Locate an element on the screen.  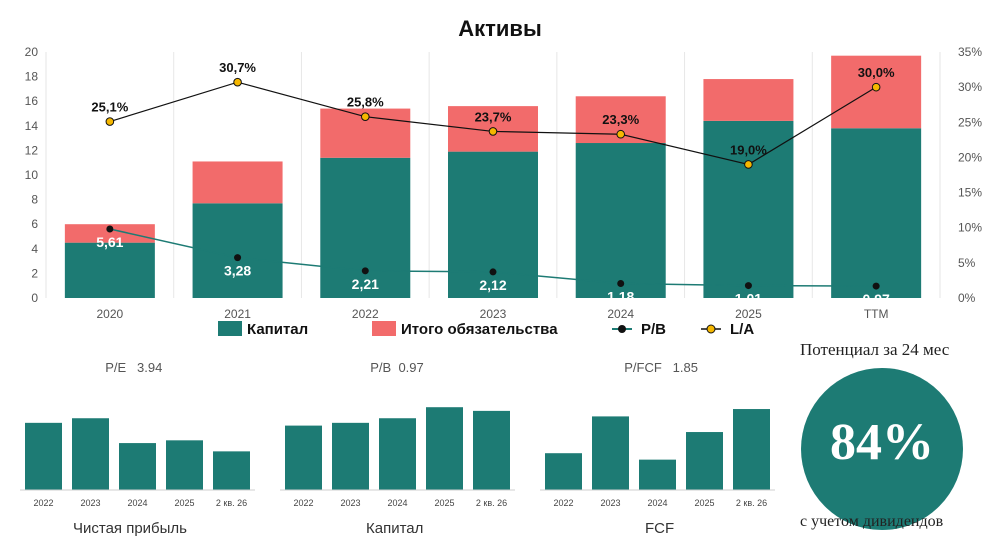
legend-swatch-capital is located at coordinates (230, 328).